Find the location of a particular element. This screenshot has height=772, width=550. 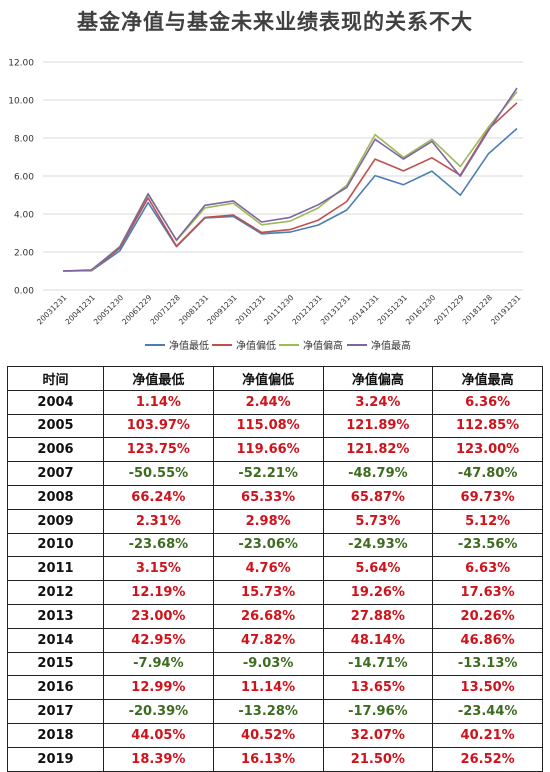

return-cell: 115.08% is located at coordinates (268, 426).